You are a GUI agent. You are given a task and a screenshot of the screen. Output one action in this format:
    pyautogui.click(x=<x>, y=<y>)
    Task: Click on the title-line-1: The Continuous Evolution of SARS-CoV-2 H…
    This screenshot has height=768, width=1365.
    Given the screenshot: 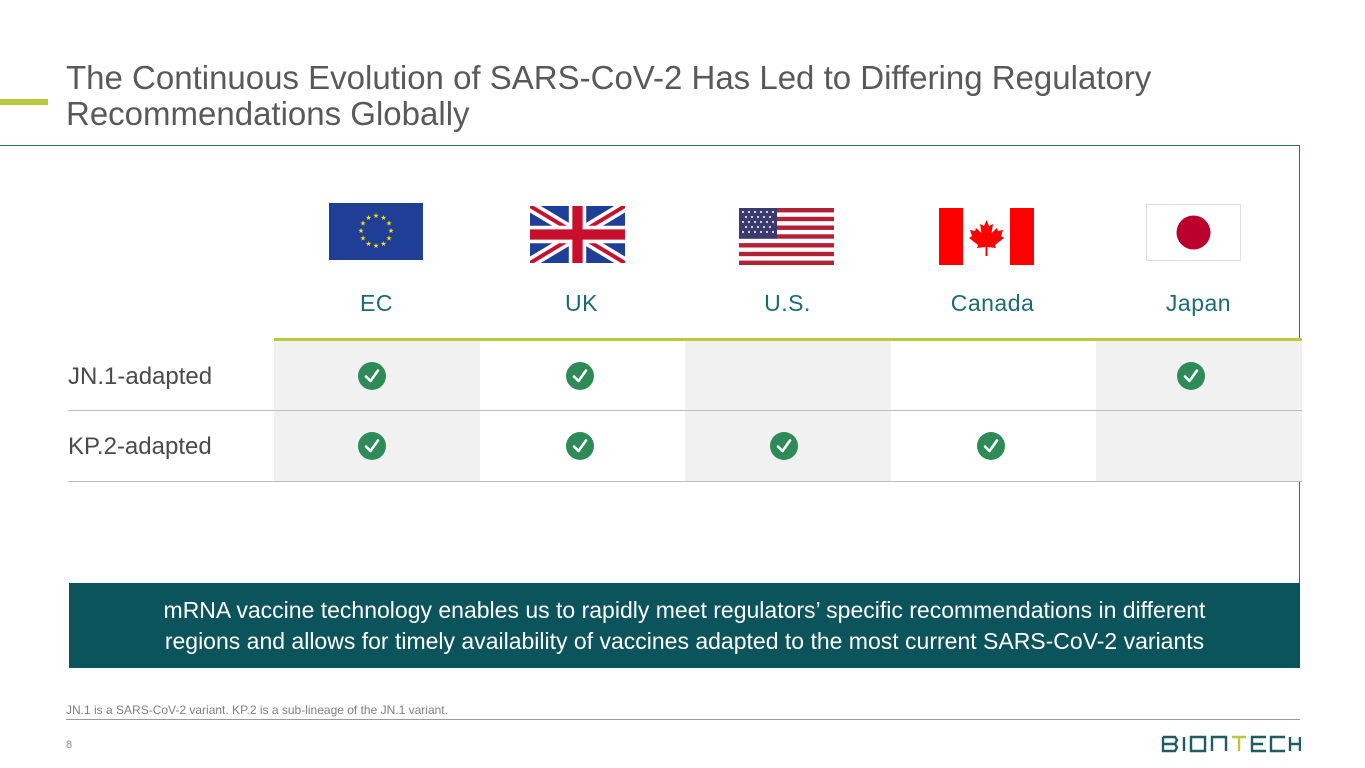 What is the action you would take?
    pyautogui.click(x=609, y=77)
    